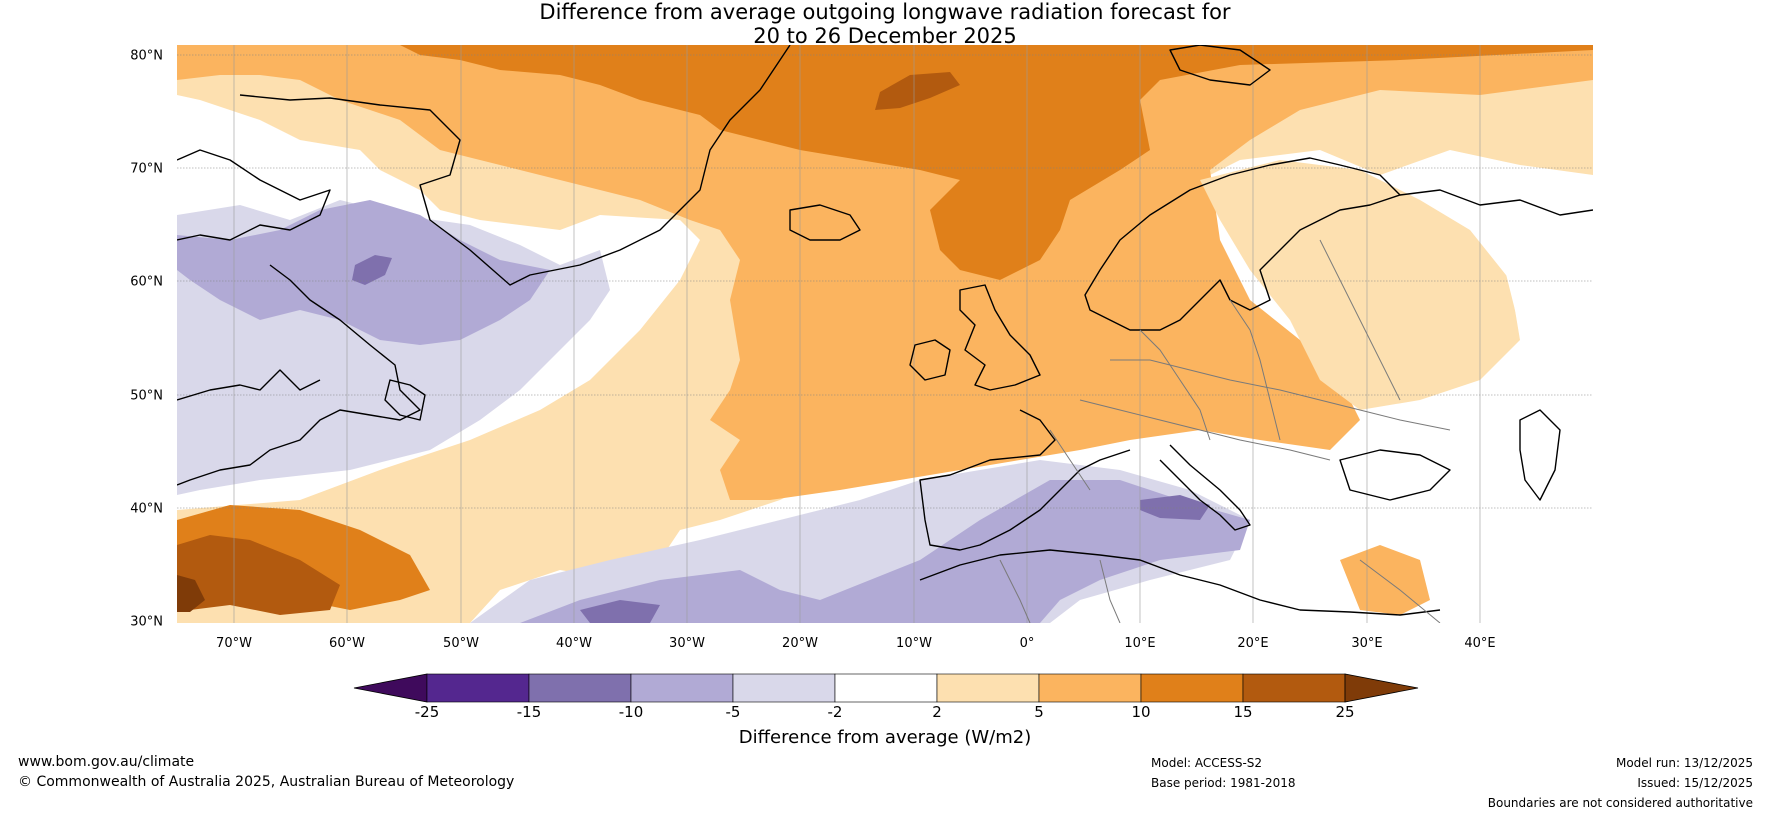 The image size is (1770, 816). Describe the element at coordinates (835, 712) in the screenshot. I see `colorbar-tick: -2` at that location.